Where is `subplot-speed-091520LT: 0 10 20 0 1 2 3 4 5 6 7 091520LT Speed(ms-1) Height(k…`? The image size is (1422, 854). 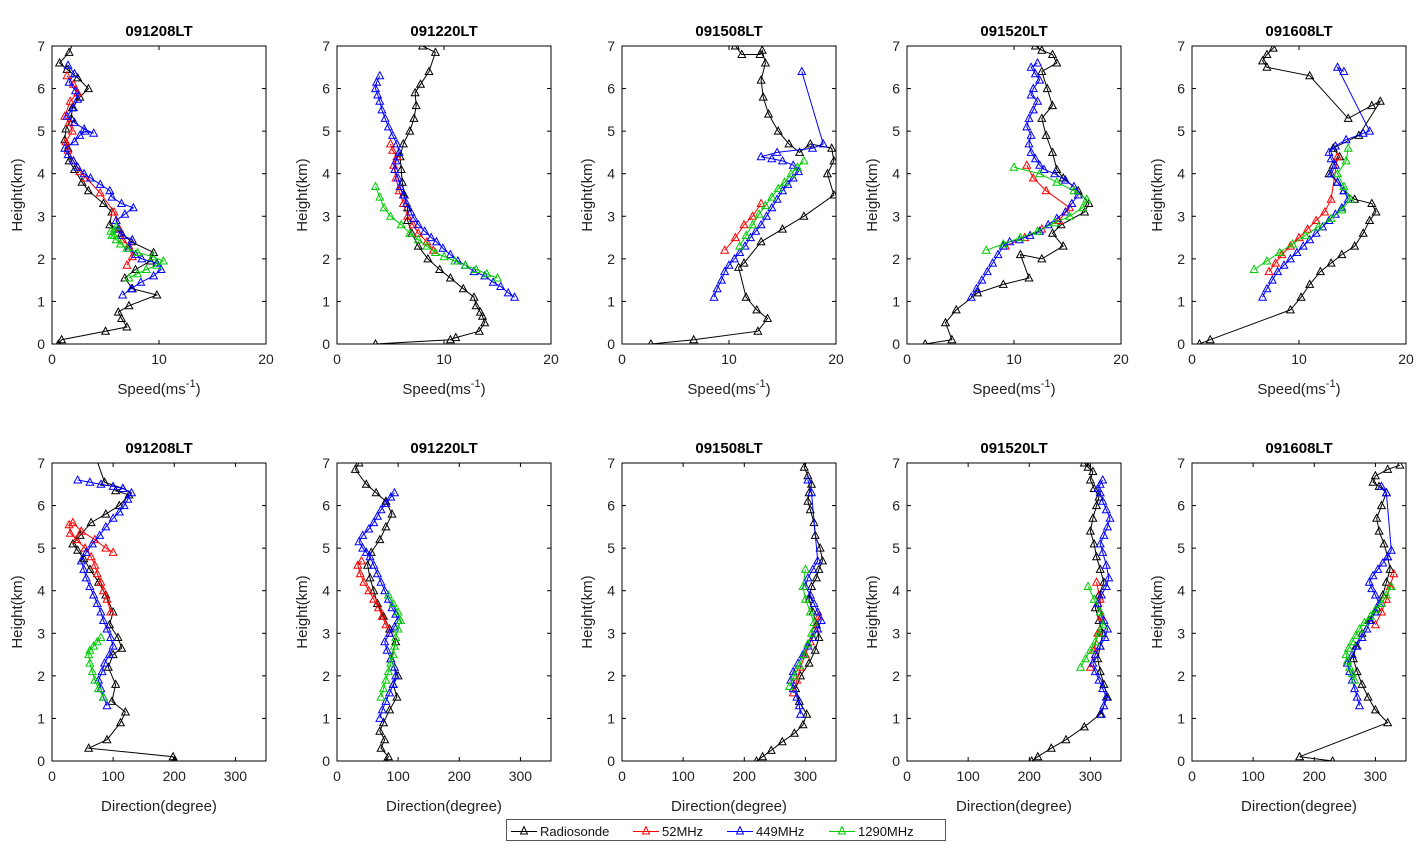
subplot-speed-091520LT: 0 10 20 0 1 2 3 4 5 6 7 091520LT Speed(ms-1) Height(k… is located at coordinates (996, 210).